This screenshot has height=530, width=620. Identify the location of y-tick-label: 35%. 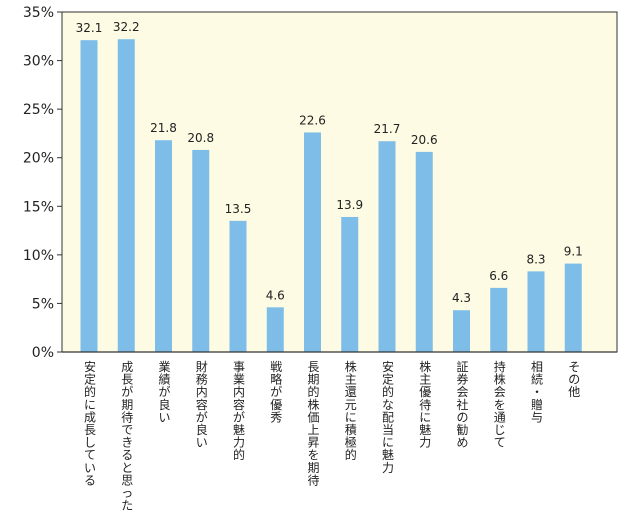
(38, 13).